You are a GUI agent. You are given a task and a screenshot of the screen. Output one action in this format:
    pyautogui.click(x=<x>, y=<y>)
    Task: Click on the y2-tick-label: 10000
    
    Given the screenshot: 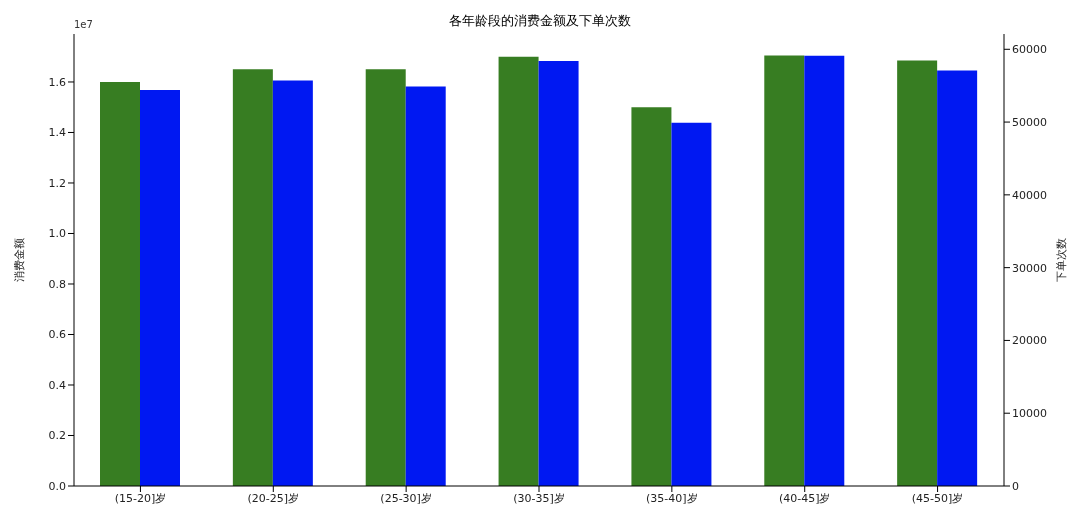 What is the action you would take?
    pyautogui.click(x=1029, y=414)
    